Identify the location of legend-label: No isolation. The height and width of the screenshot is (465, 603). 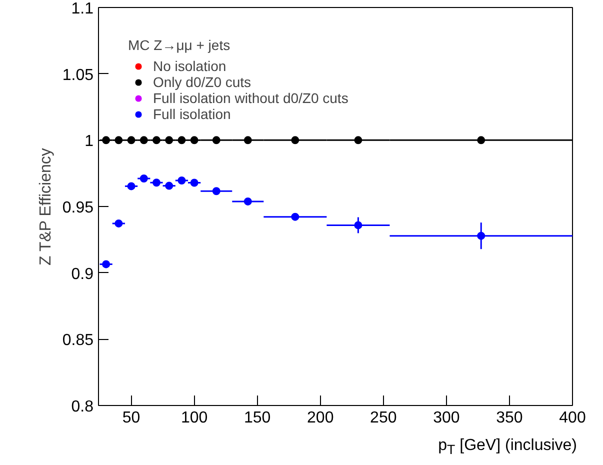
(189, 66).